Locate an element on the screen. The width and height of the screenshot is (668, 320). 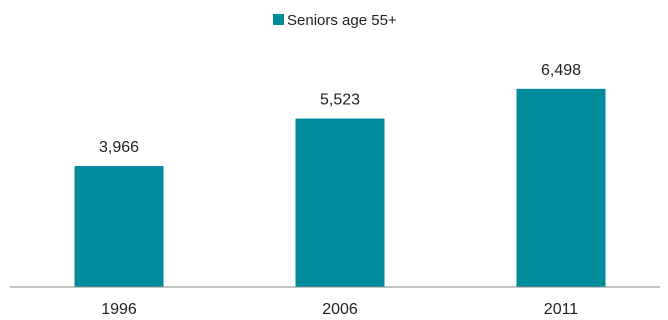
bar-2006 is located at coordinates (340, 202).